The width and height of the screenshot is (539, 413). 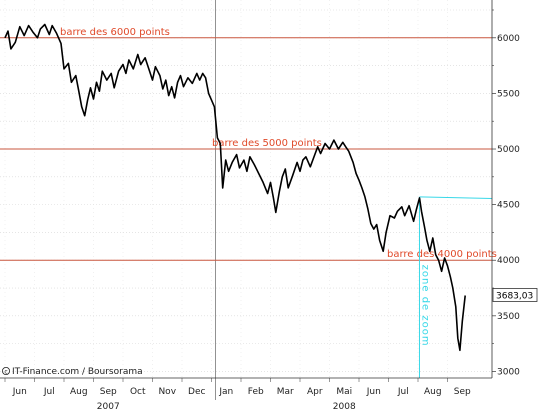 I want to click on zoom-zone: zone de zoom, so click(x=455, y=287).